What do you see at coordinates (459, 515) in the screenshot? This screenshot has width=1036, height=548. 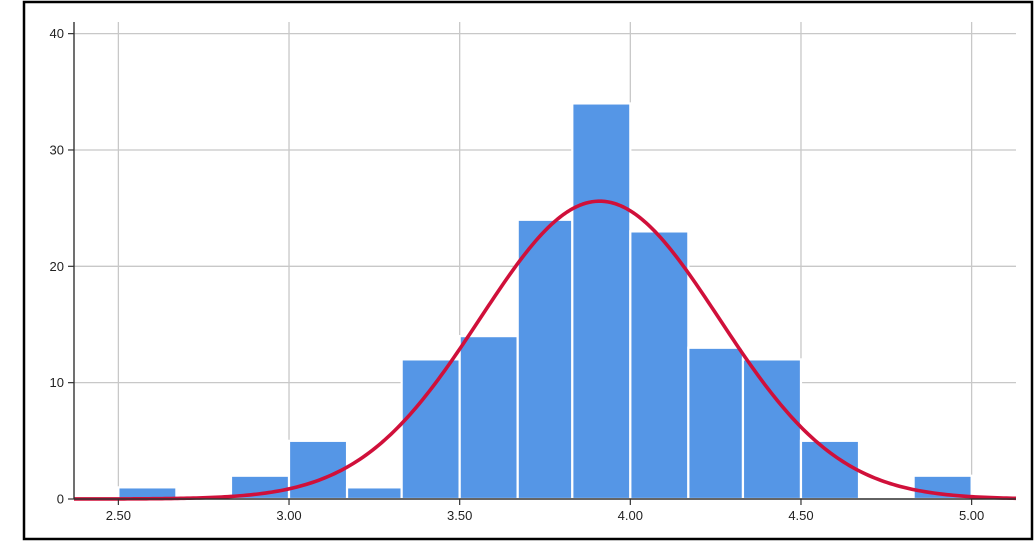 I see `x-tick-label: 3.50` at bounding box center [459, 515].